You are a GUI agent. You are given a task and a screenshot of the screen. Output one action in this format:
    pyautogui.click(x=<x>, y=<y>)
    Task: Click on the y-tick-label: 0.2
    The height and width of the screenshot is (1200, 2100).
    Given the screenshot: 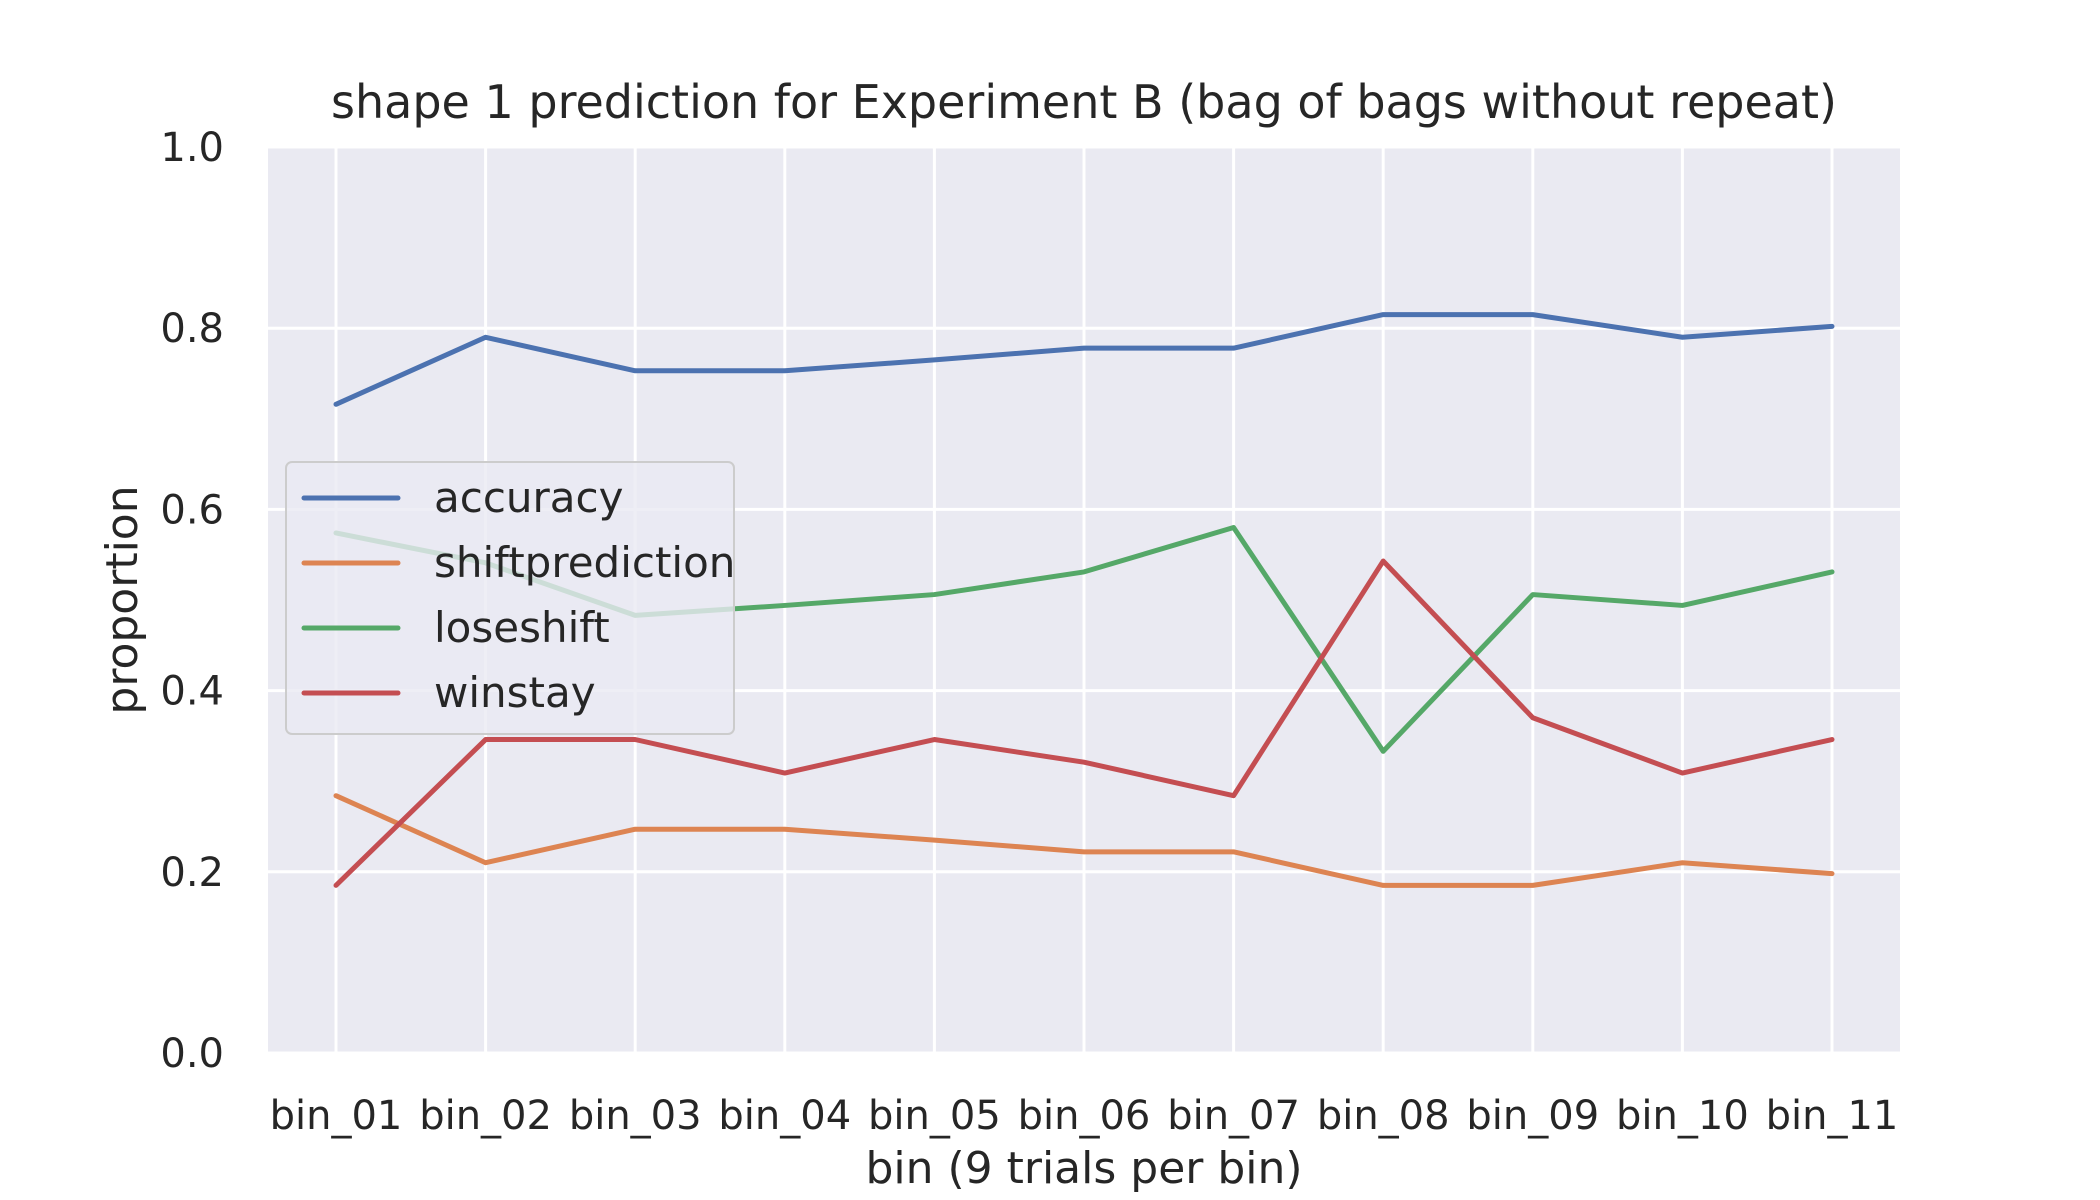 What is the action you would take?
    pyautogui.click(x=192, y=873)
    